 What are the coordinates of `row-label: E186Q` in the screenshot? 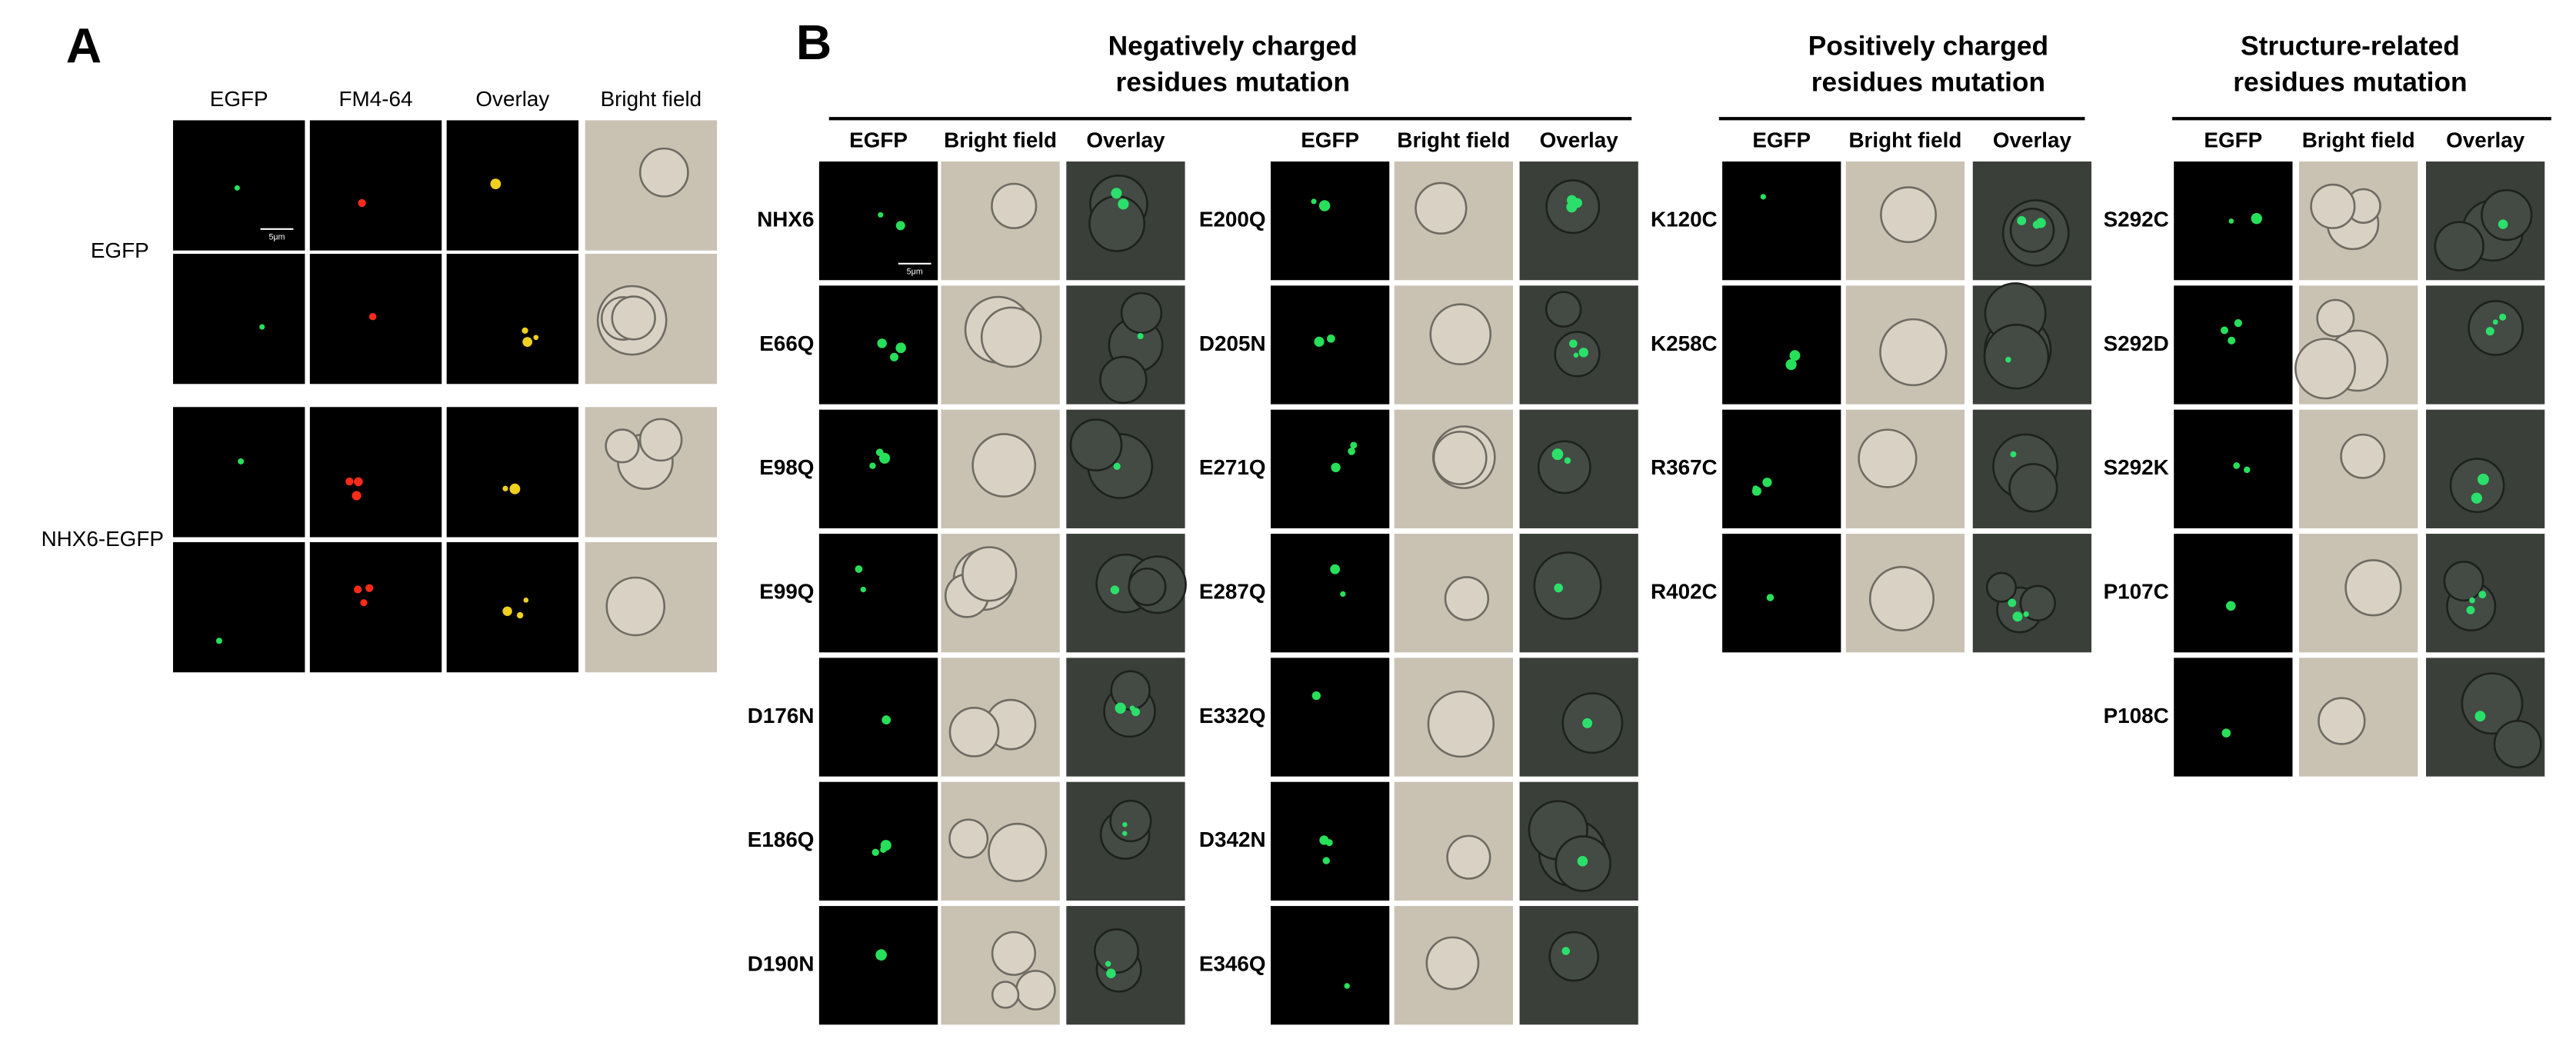 It's located at (781, 839).